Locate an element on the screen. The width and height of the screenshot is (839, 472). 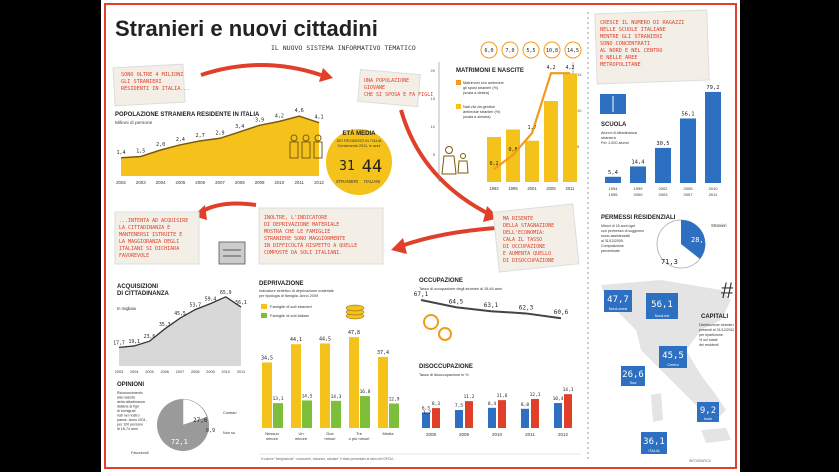
employment-value-label: 63,1 is located at coordinates (491, 305).